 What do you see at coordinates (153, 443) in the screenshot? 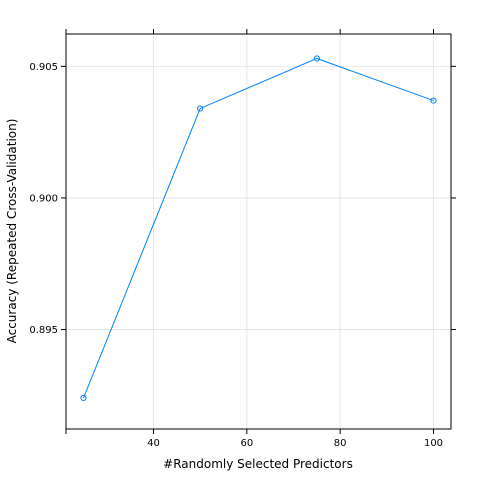
I see `x-tick-label: 40` at bounding box center [153, 443].